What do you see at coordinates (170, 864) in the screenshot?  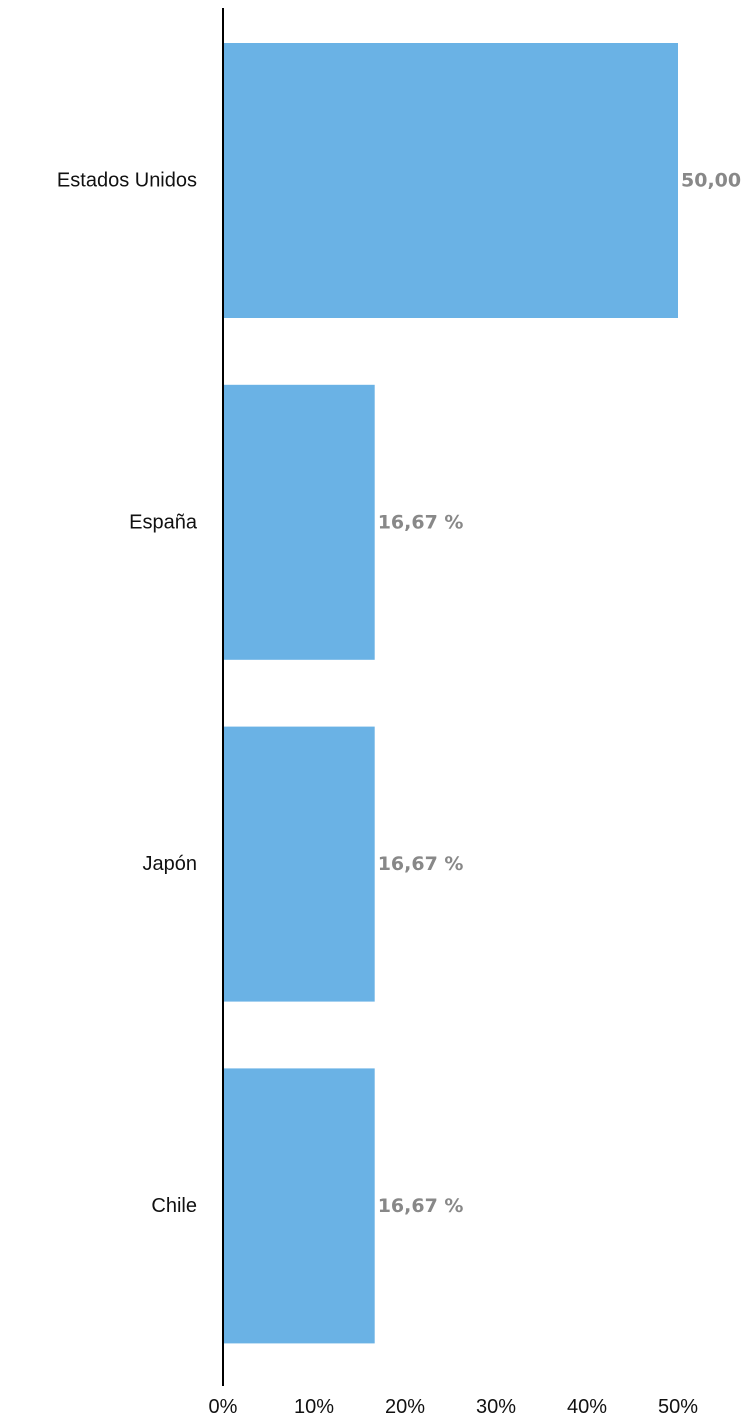 I see `category-label-japon: Japón` at bounding box center [170, 864].